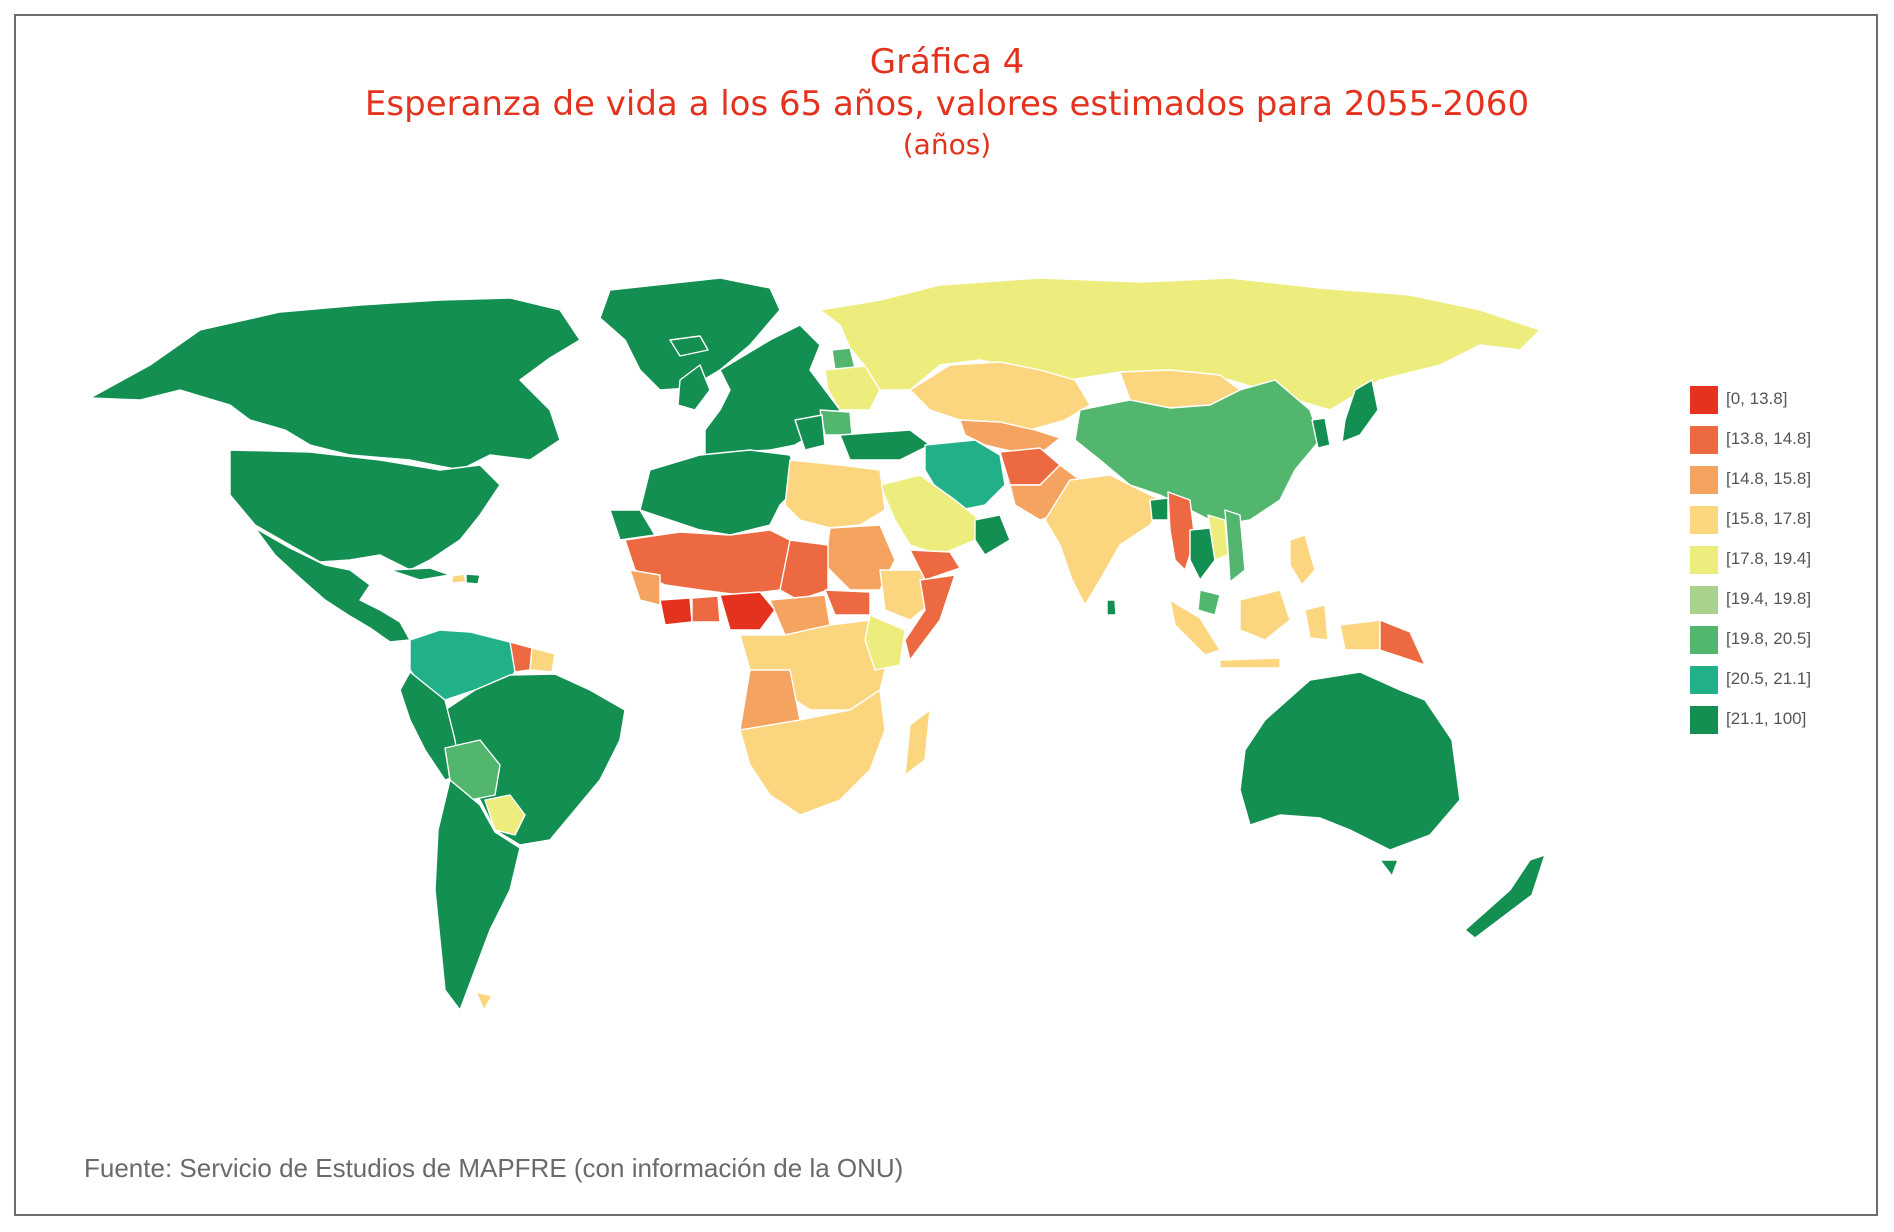 The width and height of the screenshot is (1894, 1232). I want to click on region-australia, so click(1350, 761).